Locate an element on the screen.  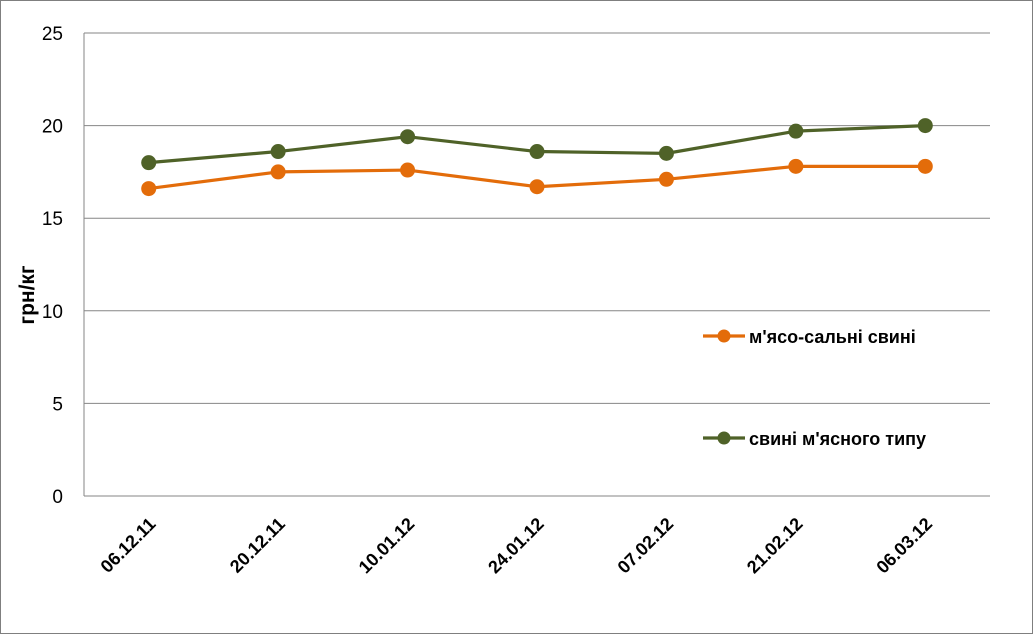
legend: м'ясо-сальні свині свині м'ясного типу is located at coordinates (814, 388).